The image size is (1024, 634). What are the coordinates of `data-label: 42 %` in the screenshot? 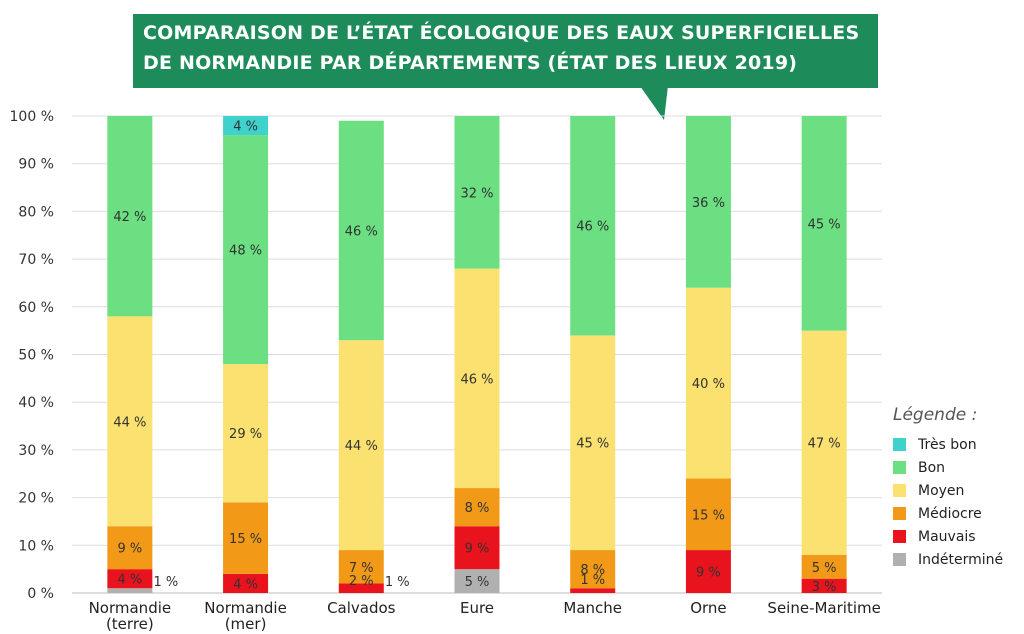 It's located at (129, 217).